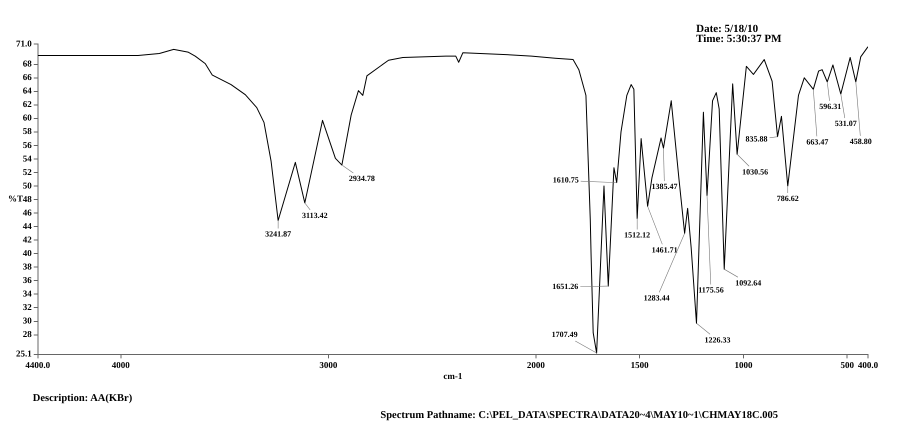 The image size is (910, 426). What do you see at coordinates (27, 171) in the screenshot?
I see `y-tick-label: 52` at bounding box center [27, 171].